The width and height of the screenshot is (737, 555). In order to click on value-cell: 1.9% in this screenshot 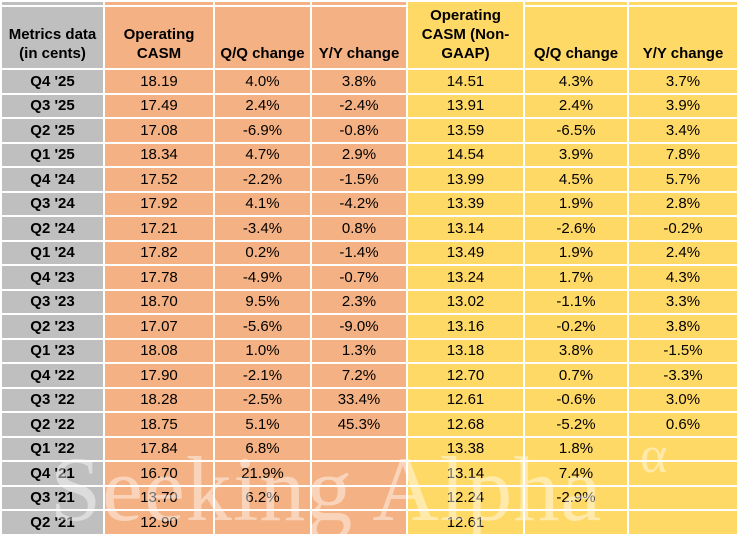, I will do `click(576, 252)`.